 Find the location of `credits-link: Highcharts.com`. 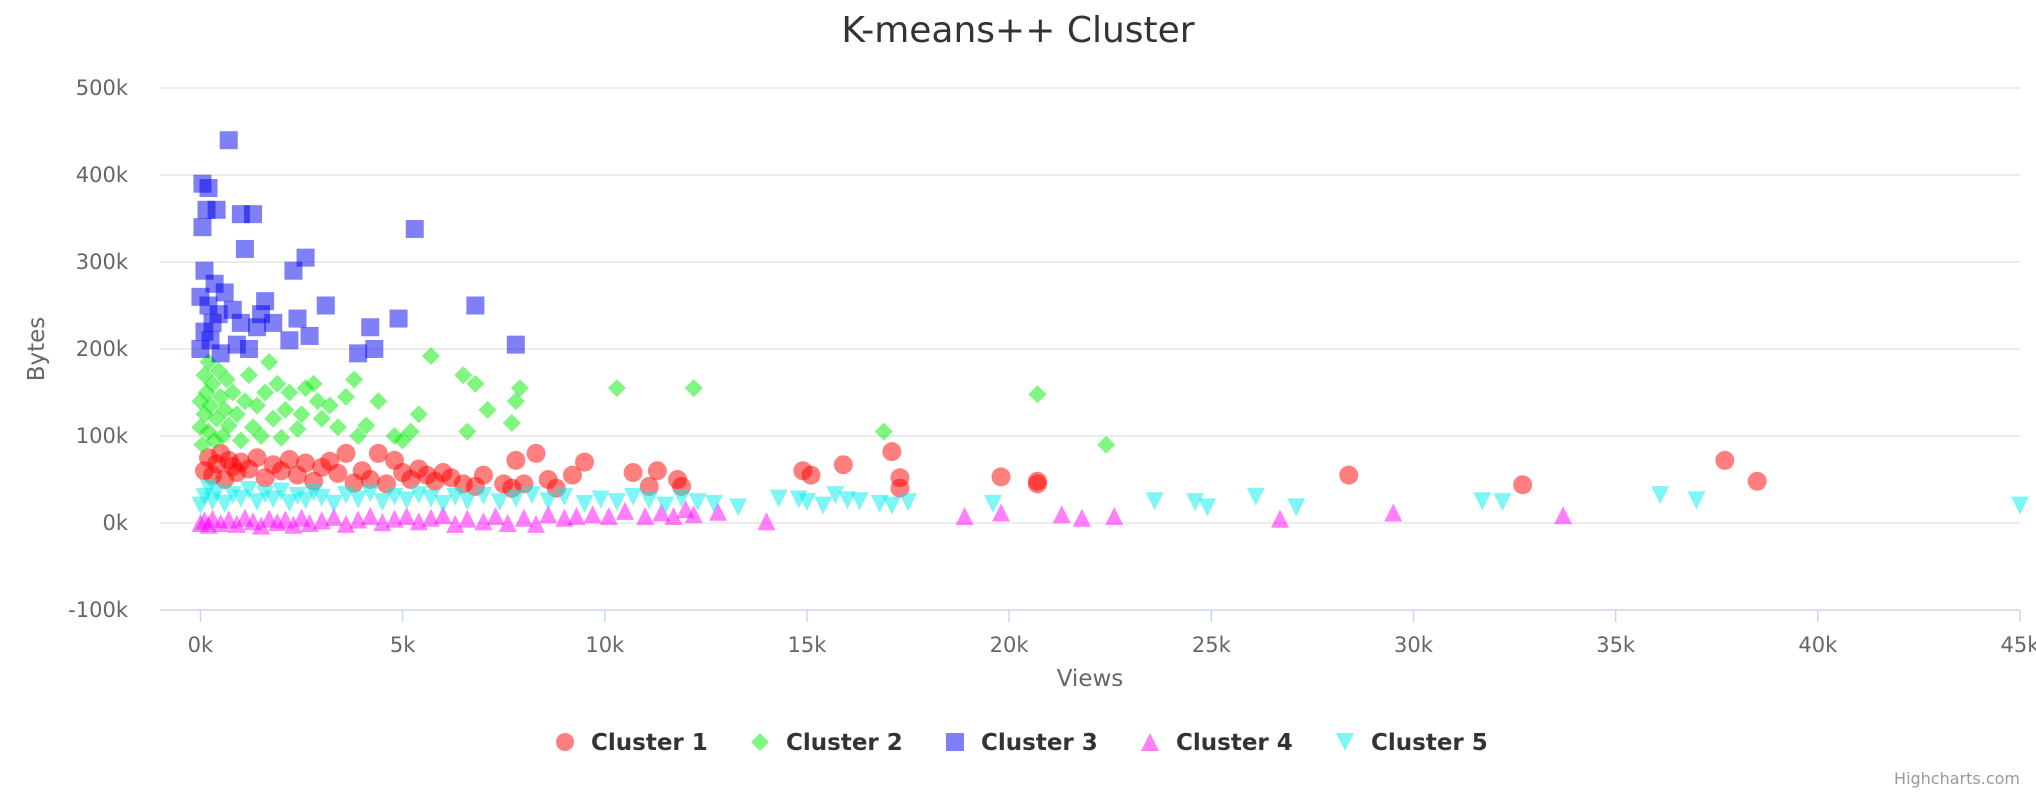

credits-link: Highcharts.com is located at coordinates (1957, 778).